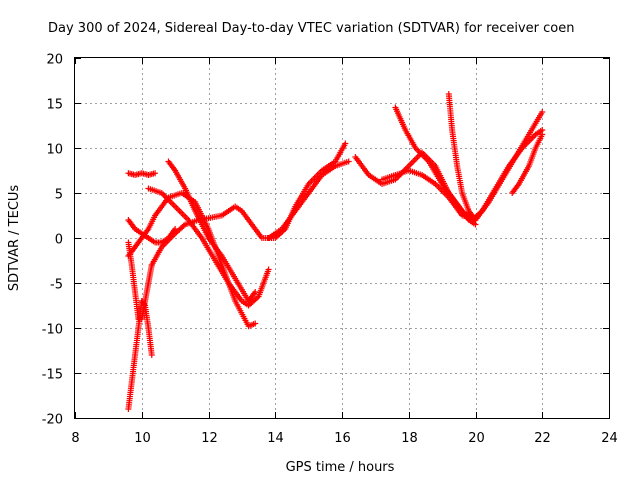 The image size is (640, 480). What do you see at coordinates (340, 467) in the screenshot?
I see `x-axis-label: GPS time / hours` at bounding box center [340, 467].